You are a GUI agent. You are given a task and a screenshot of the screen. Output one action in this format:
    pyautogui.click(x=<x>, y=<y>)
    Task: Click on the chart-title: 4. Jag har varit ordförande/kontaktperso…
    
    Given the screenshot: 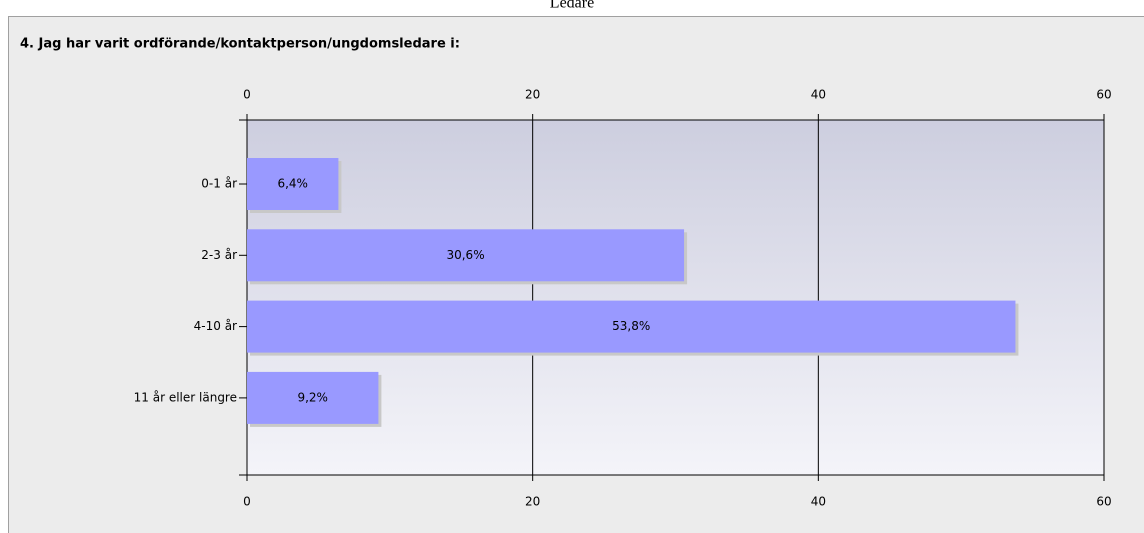 What is the action you would take?
    pyautogui.click(x=240, y=44)
    